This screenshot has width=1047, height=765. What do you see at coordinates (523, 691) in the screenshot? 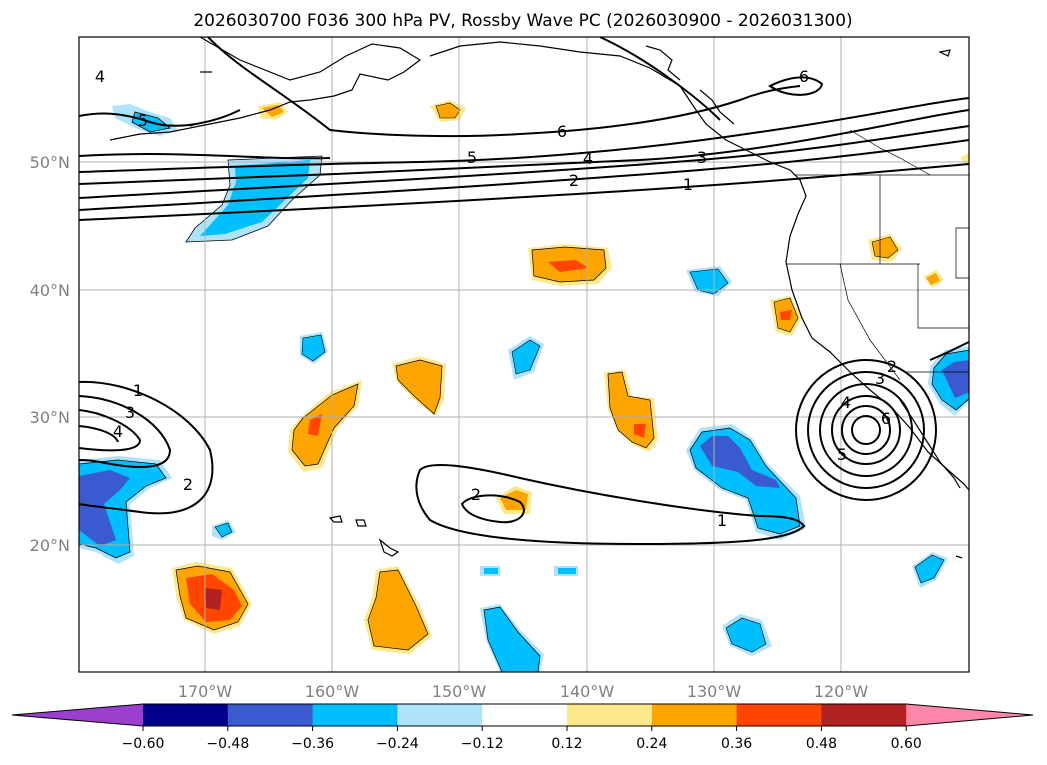
I see `longitude-labels: 170°W 160°W 150°W 140°W 130°W 120°W` at bounding box center [523, 691].